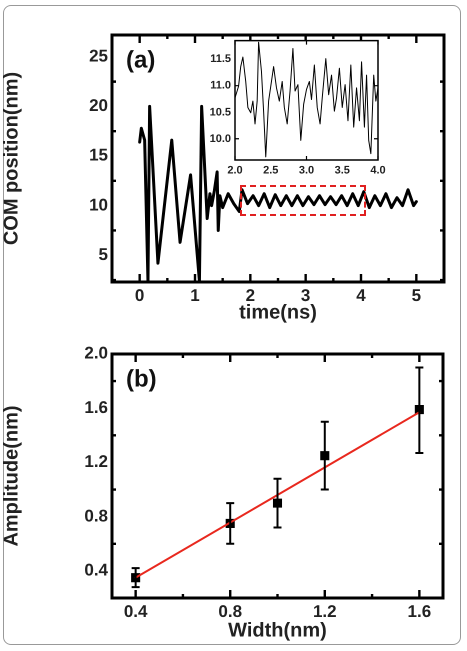  What do you see at coordinates (96, 353) in the screenshot?
I see `y-tick-label: 2.0` at bounding box center [96, 353].